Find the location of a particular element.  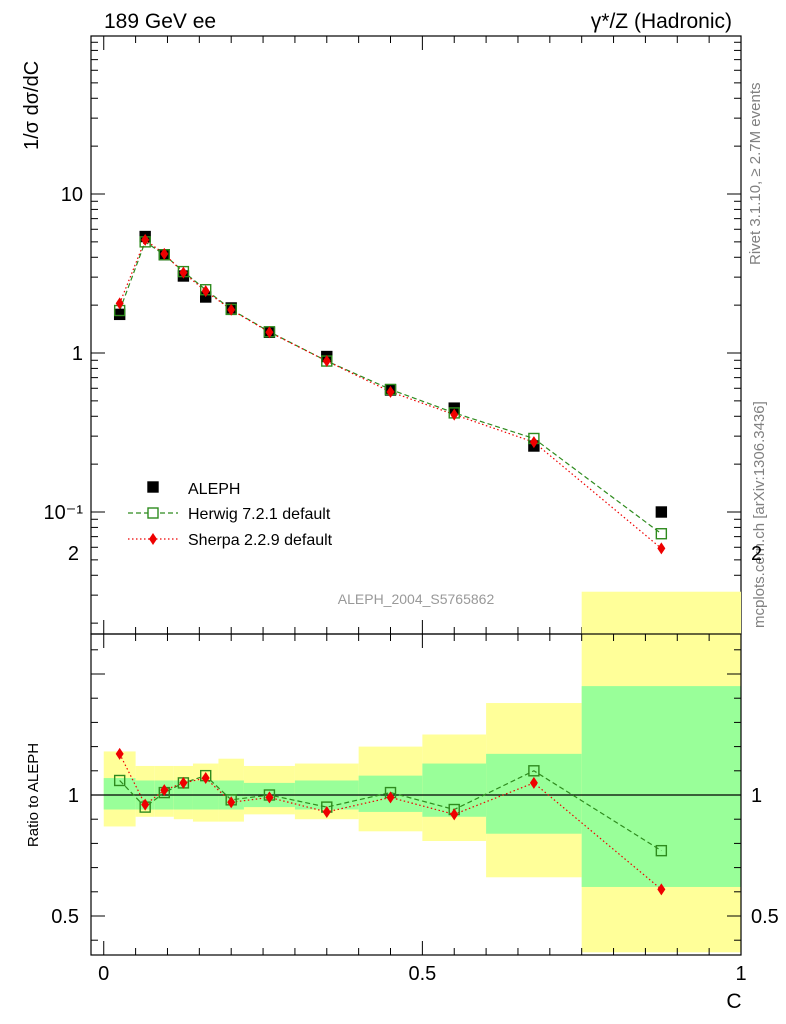

main-y-axis-label: 1/σ dσ/dC is located at coordinates (32, 105).